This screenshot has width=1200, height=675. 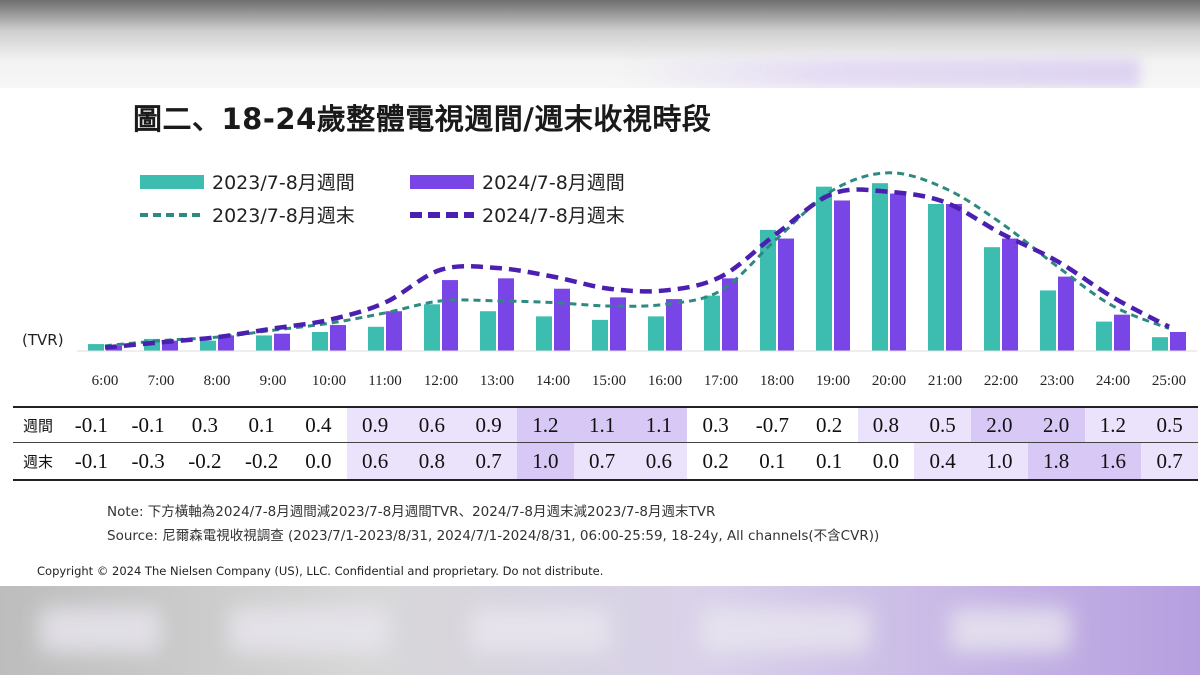 What do you see at coordinates (1169, 381) in the screenshot?
I see `x-tick-label: 25:00` at bounding box center [1169, 381].